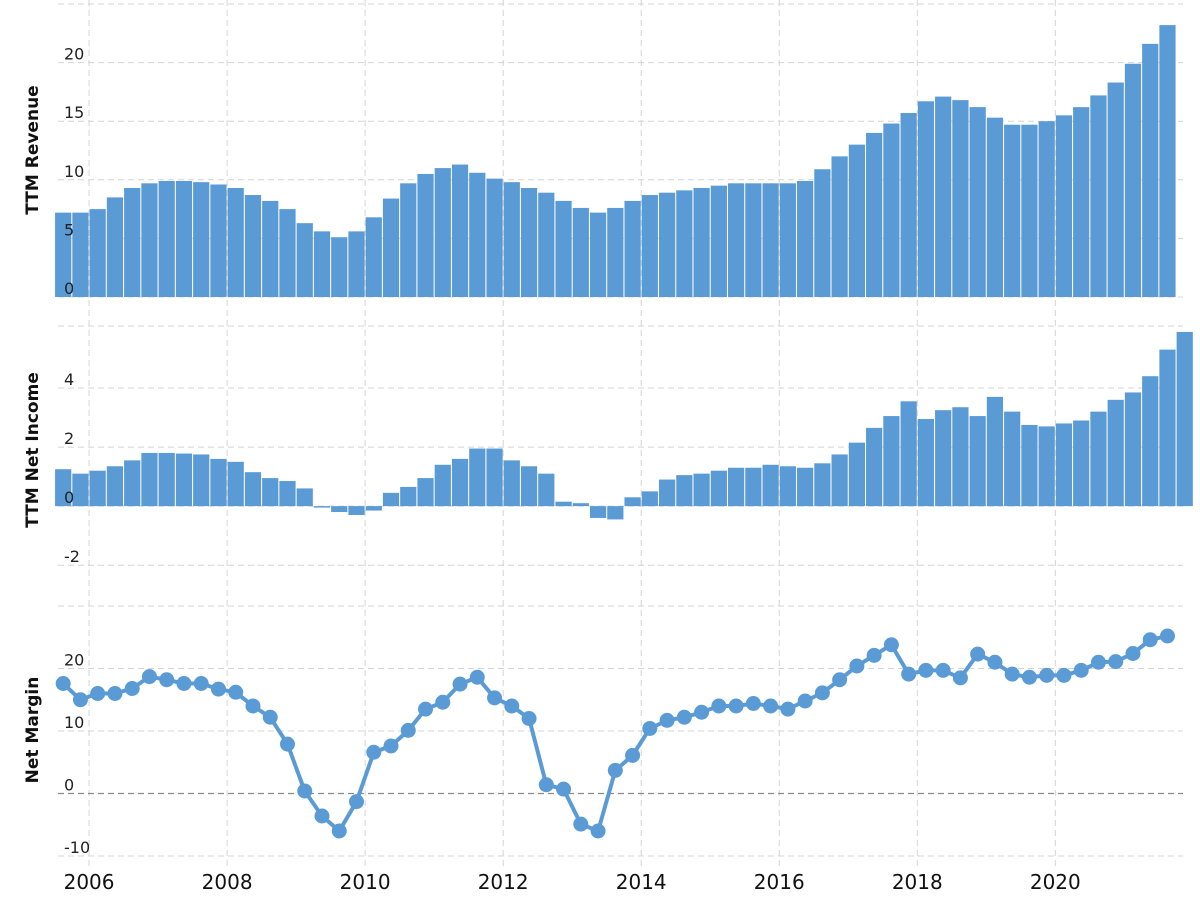 Image resolution: width=1200 pixels, height=911 pixels. I want to click on net-income-y-tick-label: -2, so click(72, 556).